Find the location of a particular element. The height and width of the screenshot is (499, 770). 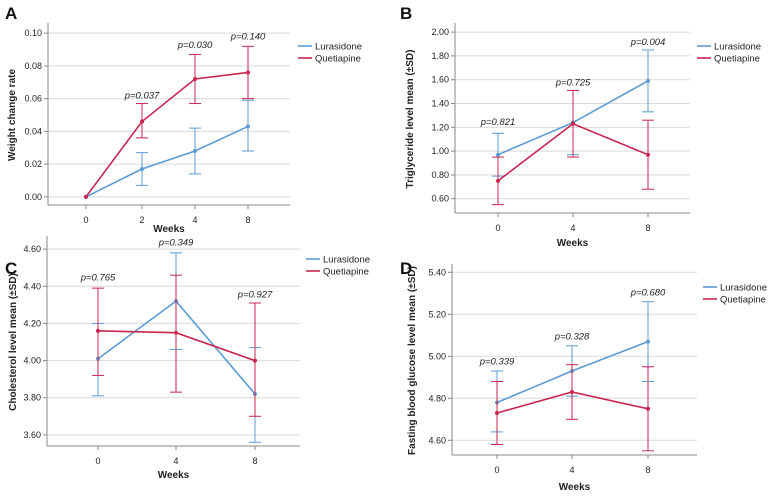

y-axis-label: Triglyceride level mean (±SD) is located at coordinates (410, 119).